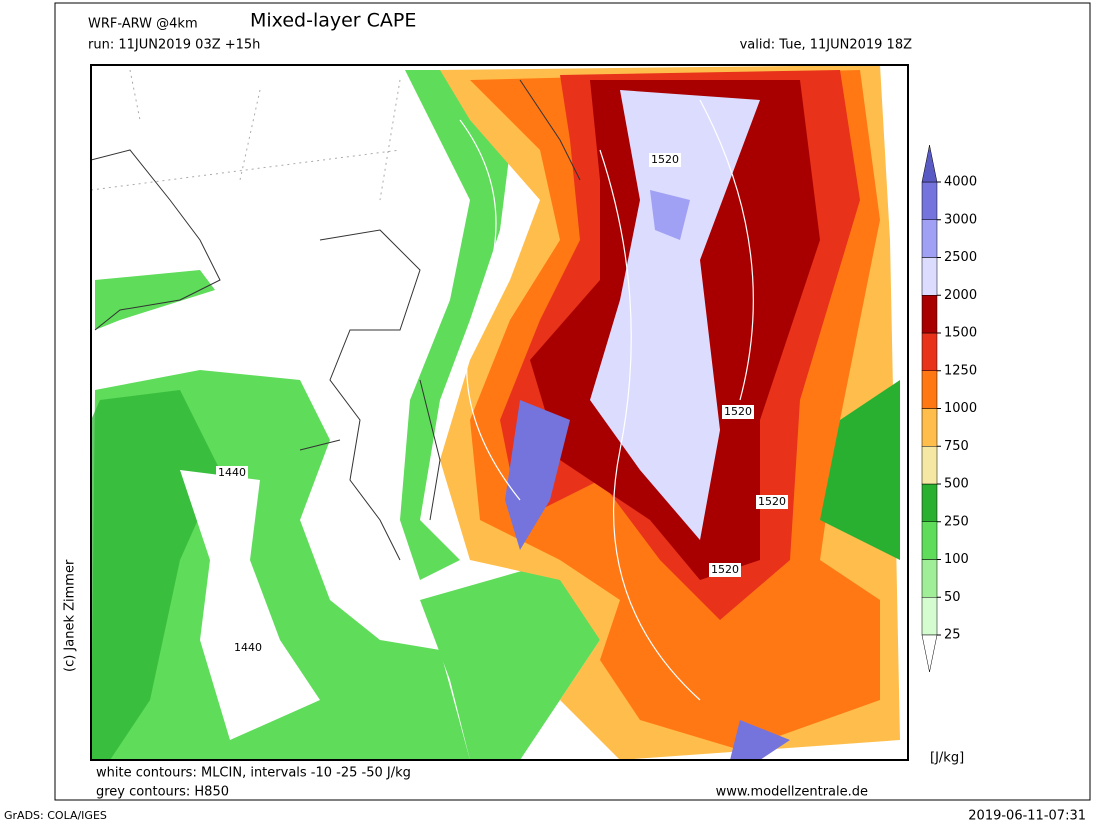  Describe the element at coordinates (960, 257) in the screenshot. I see `colorbar-label: 2500` at that location.